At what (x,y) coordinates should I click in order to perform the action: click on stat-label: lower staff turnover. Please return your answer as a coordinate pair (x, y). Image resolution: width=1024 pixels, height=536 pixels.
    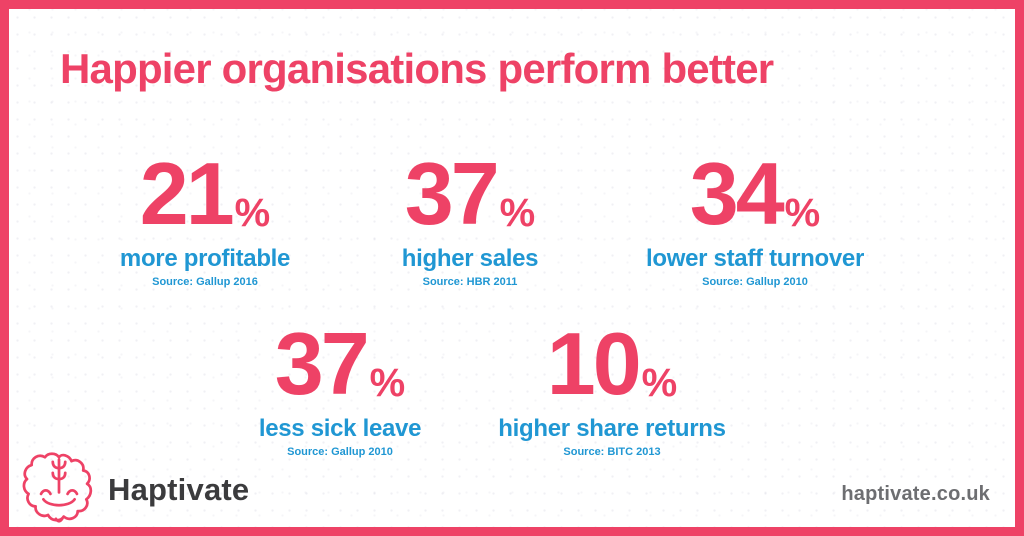
    Looking at the image, I should click on (755, 258).